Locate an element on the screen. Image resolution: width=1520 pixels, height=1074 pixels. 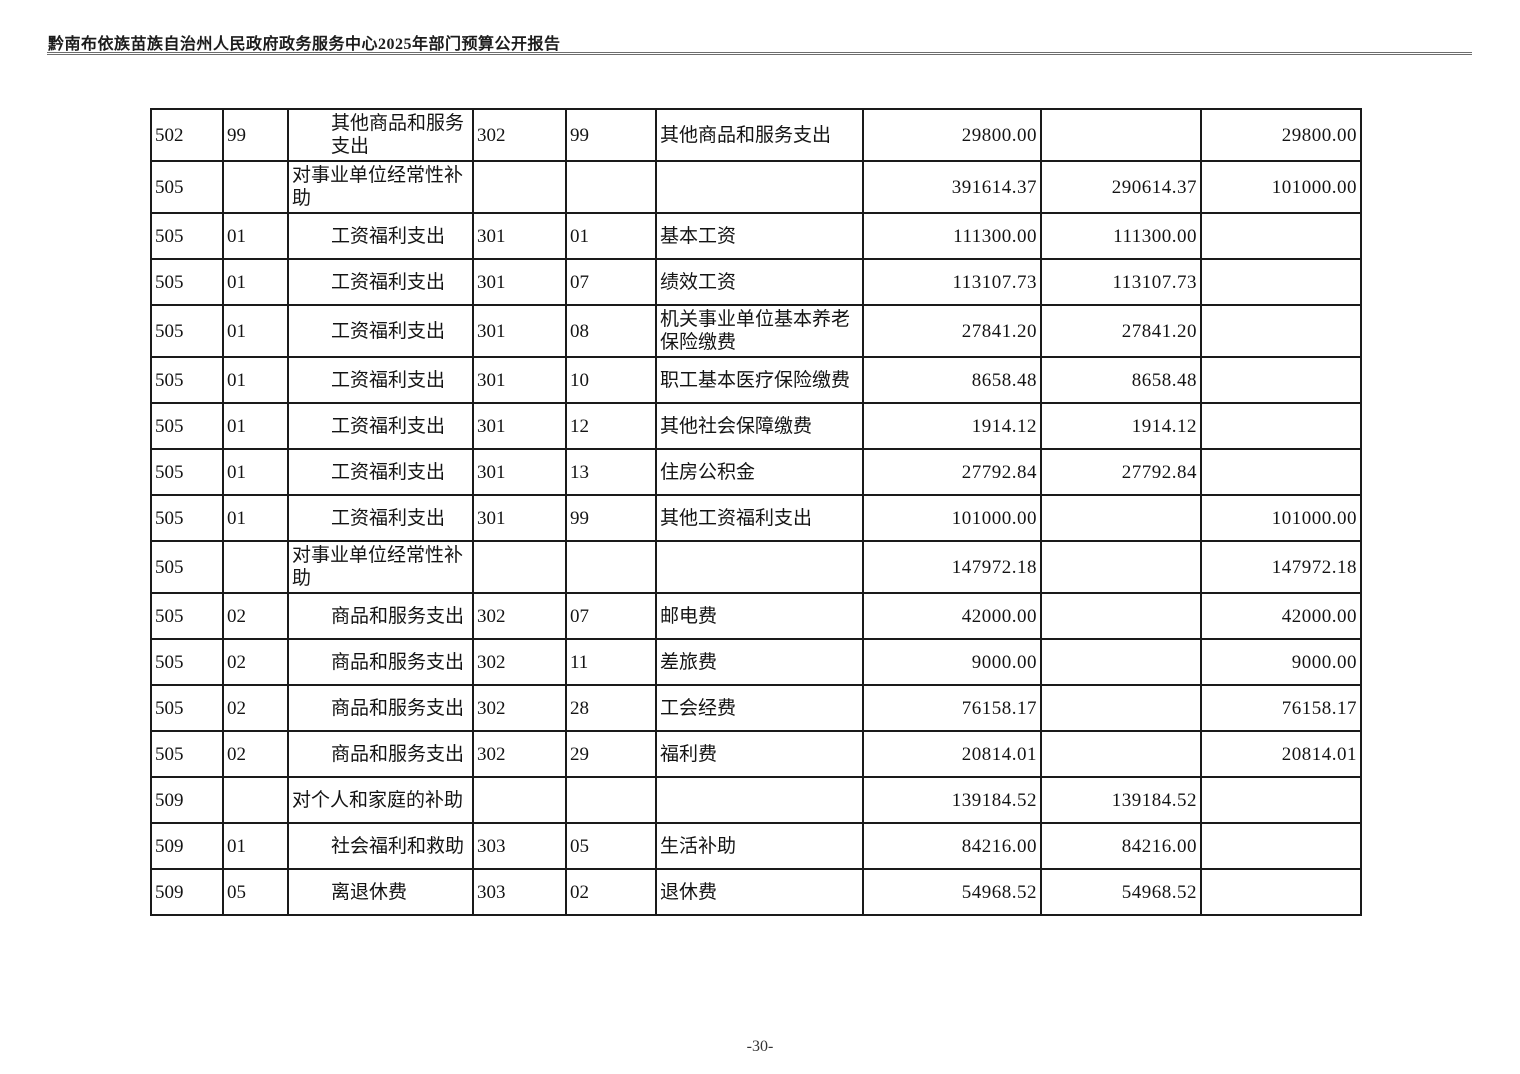
table-row: 505 01 工资福利支出 301 13 住房公积金 27792.84 27792.84 is located at coordinates (756, 472).